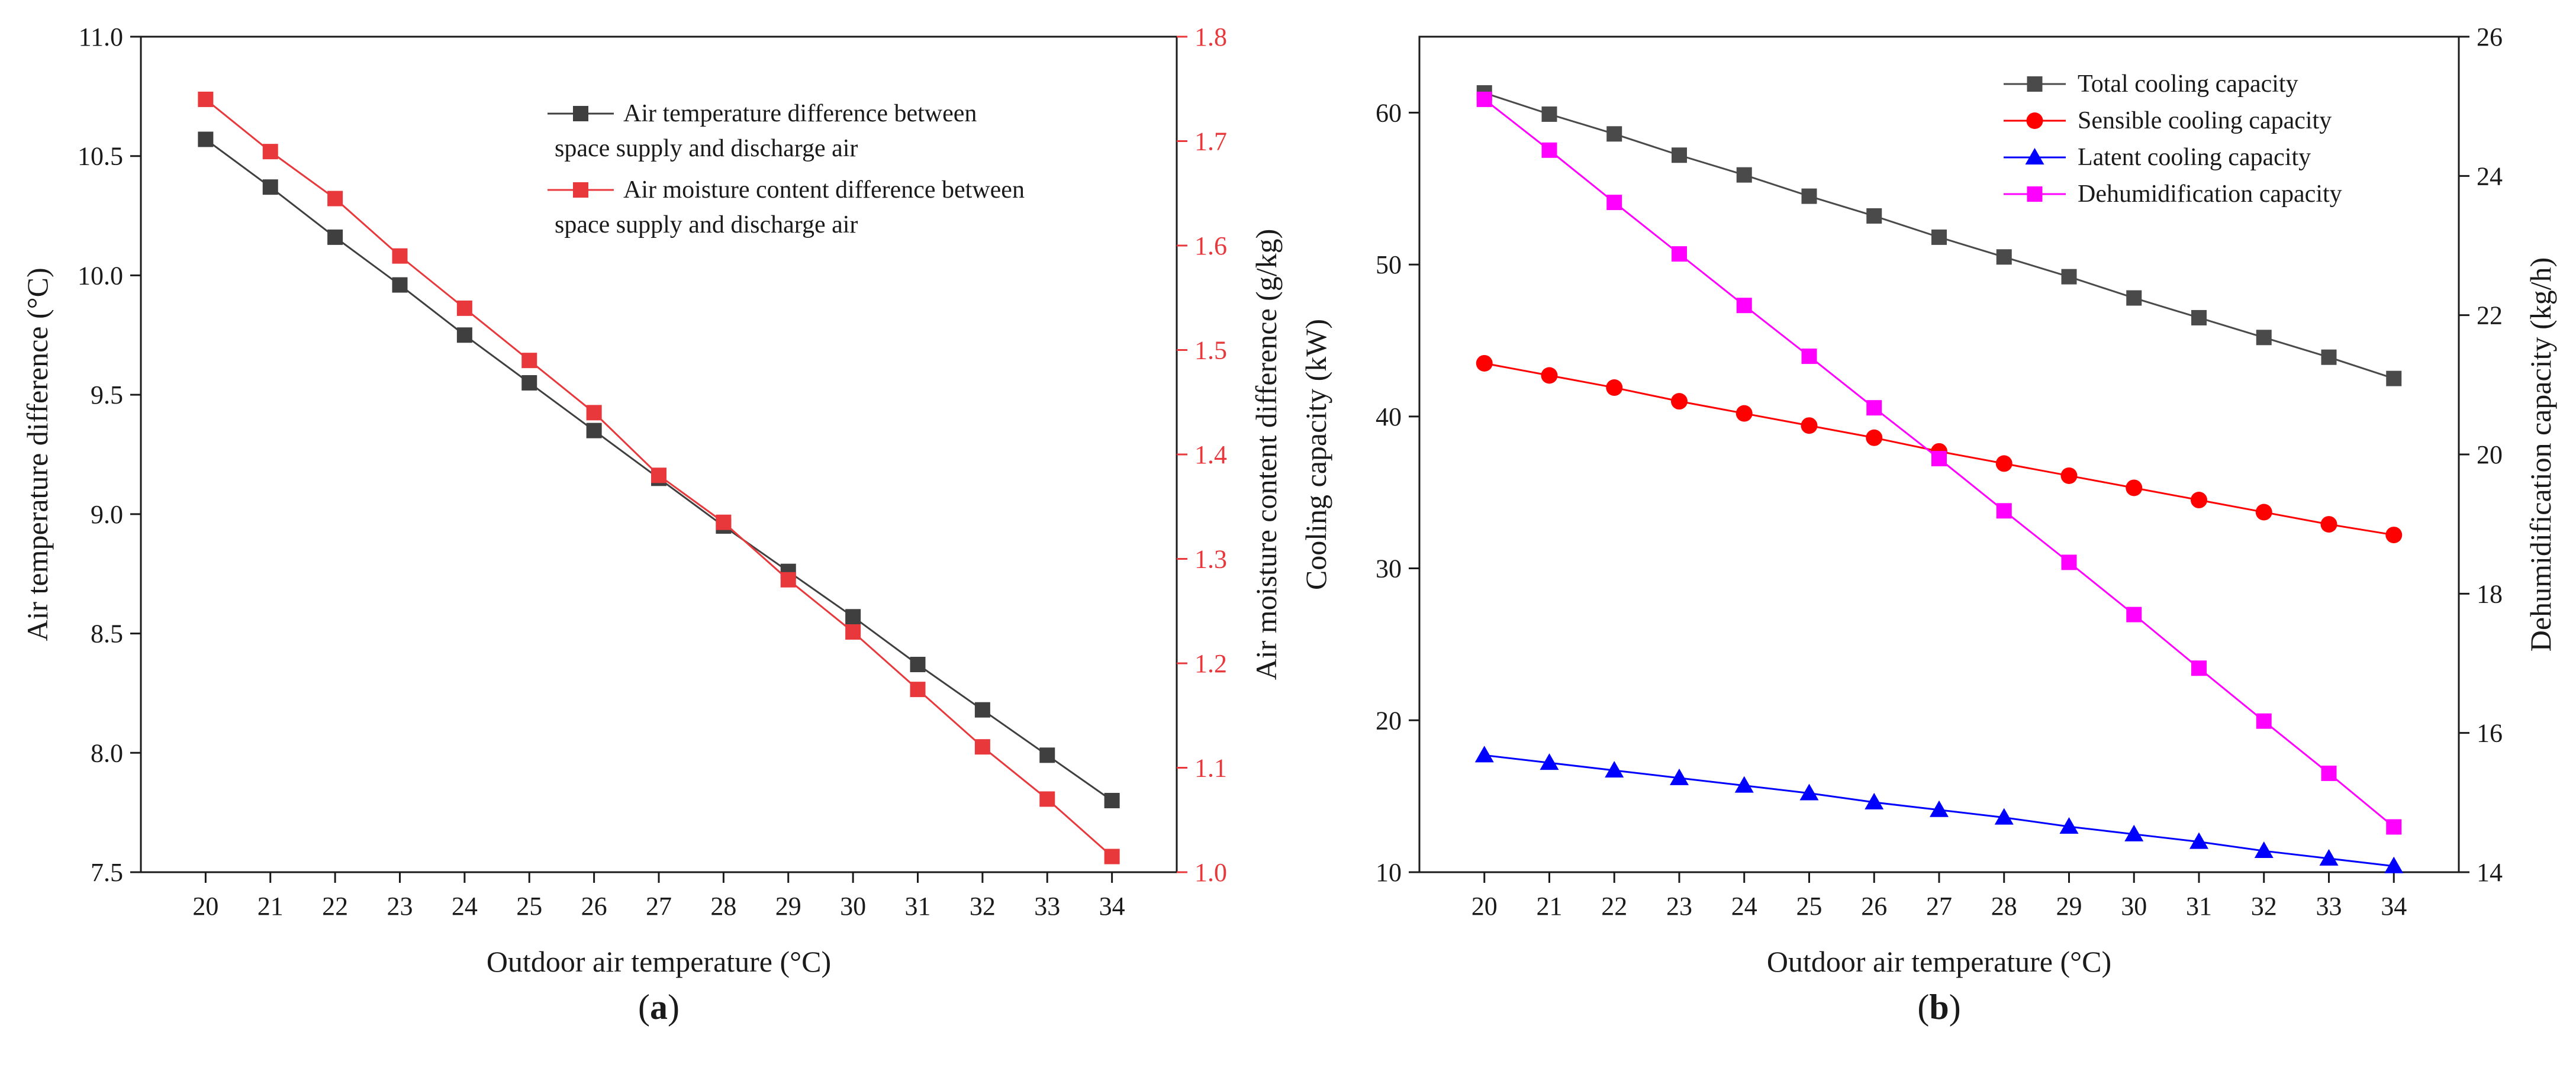 This screenshot has width=2576, height=1071. Describe the element at coordinates (107, 394) in the screenshot. I see `y-tick-label: 9.5` at that location.